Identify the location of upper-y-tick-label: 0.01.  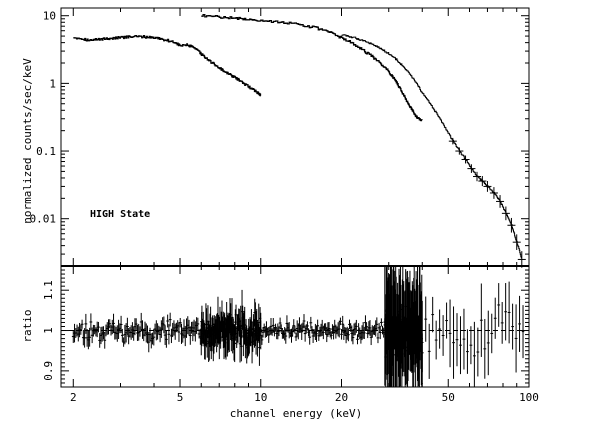
(43, 219).